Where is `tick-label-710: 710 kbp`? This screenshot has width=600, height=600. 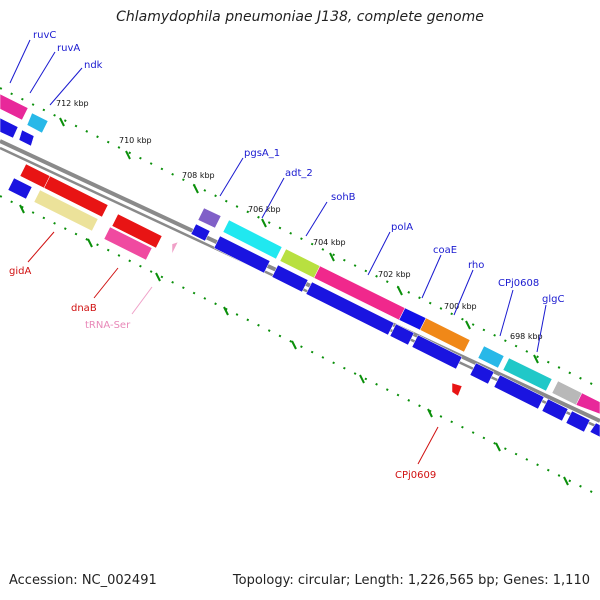 tick-label-710: 710 kbp is located at coordinates (135, 140).